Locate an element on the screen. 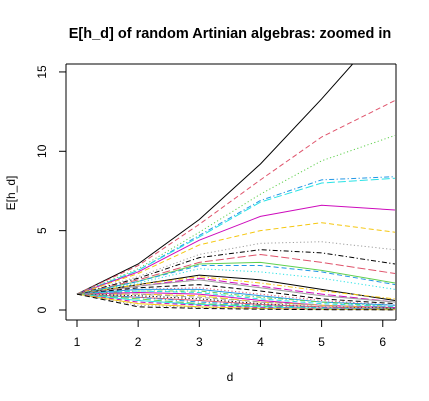  y-tick-label: 5 is located at coordinates (42, 230).